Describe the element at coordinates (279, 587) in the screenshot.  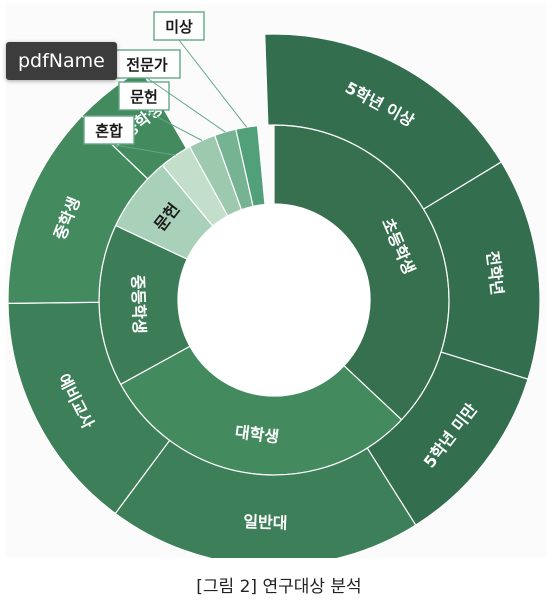
I see `figure-caption: [그림 2] 연구대상 분석` at that location.